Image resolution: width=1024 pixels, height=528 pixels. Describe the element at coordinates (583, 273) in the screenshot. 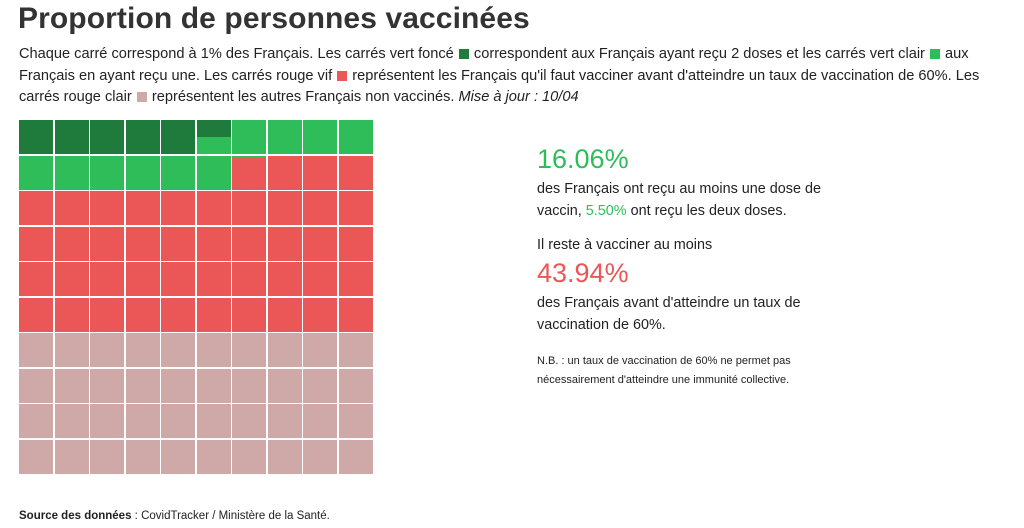

I see `remain-percentage: 43.94%` at that location.